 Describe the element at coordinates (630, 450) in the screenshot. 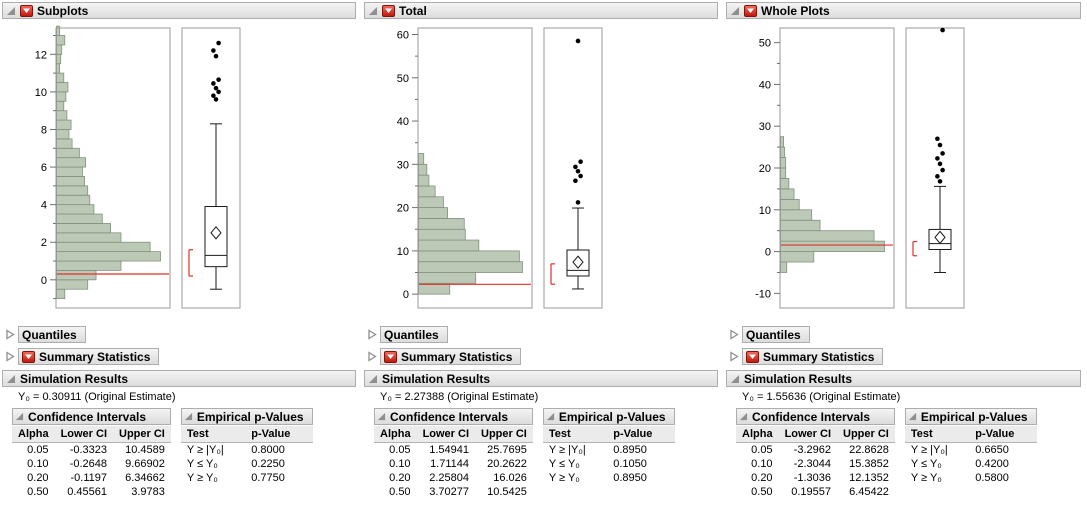

I see `table-cell: 0.8950` at that location.